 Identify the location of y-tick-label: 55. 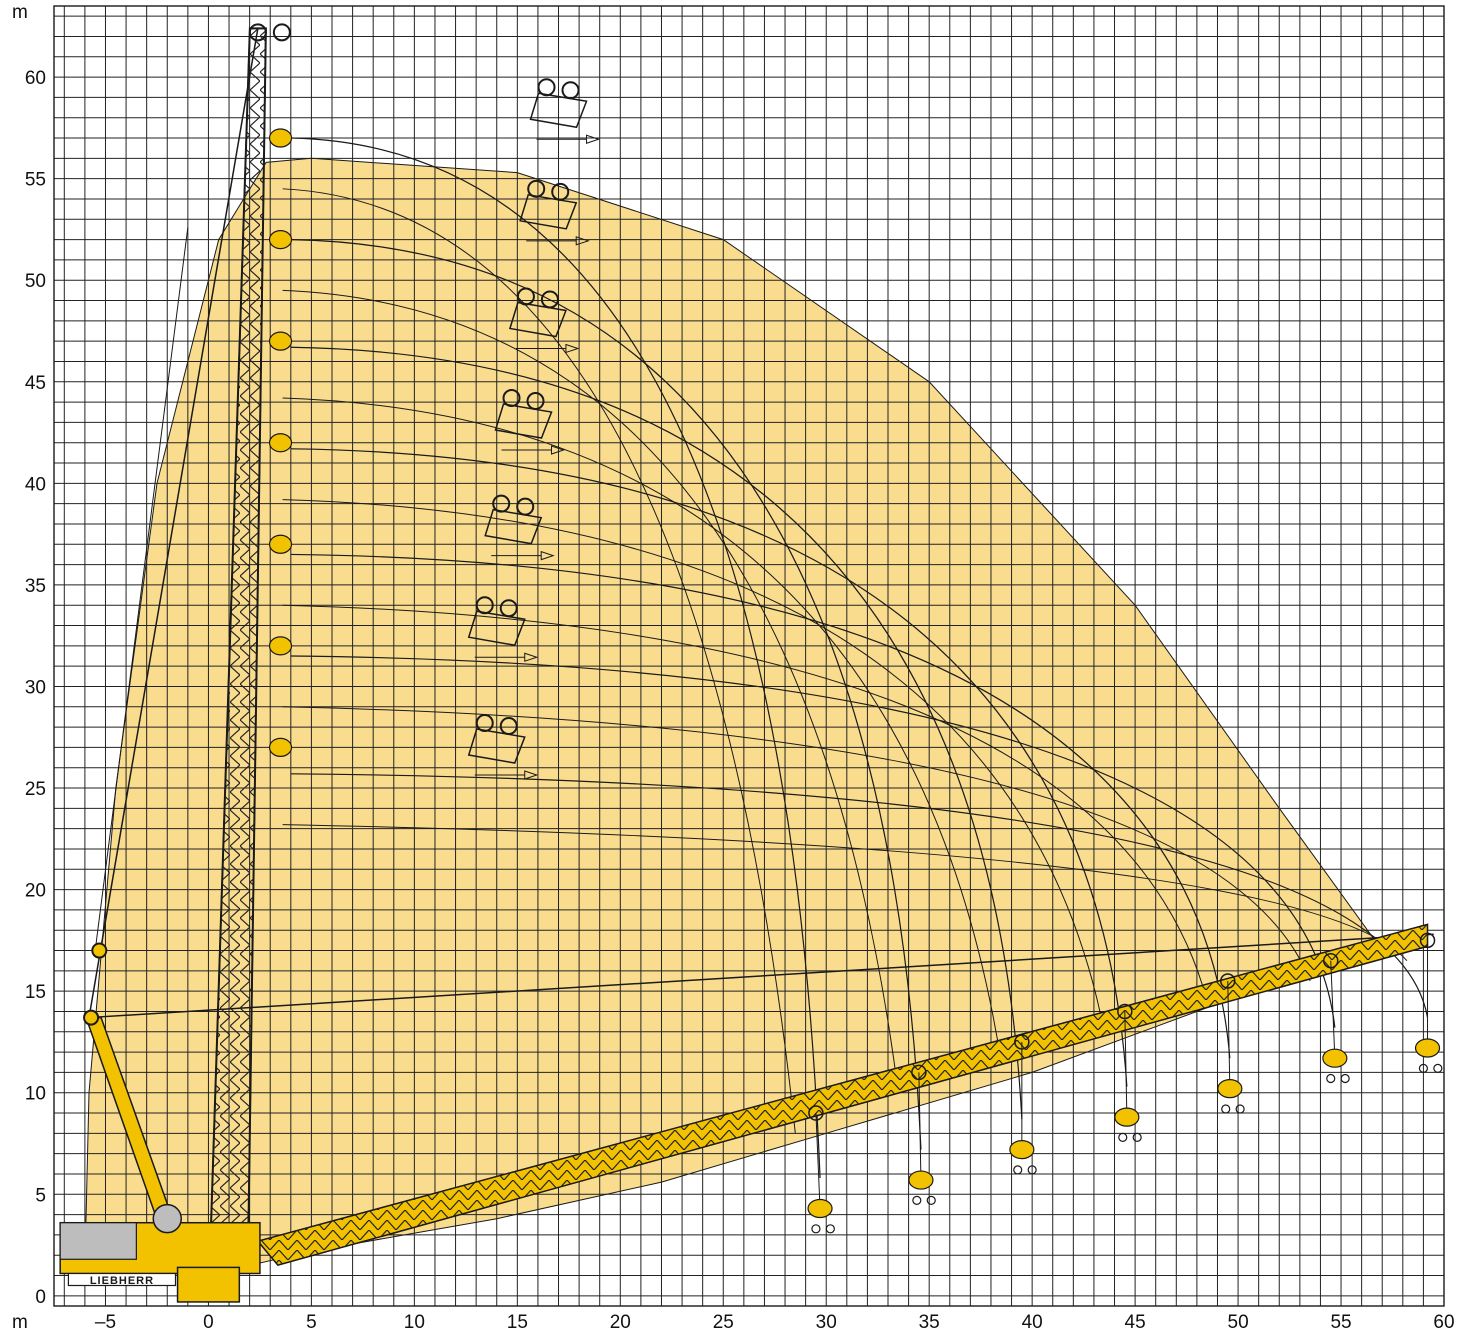
(35, 180).